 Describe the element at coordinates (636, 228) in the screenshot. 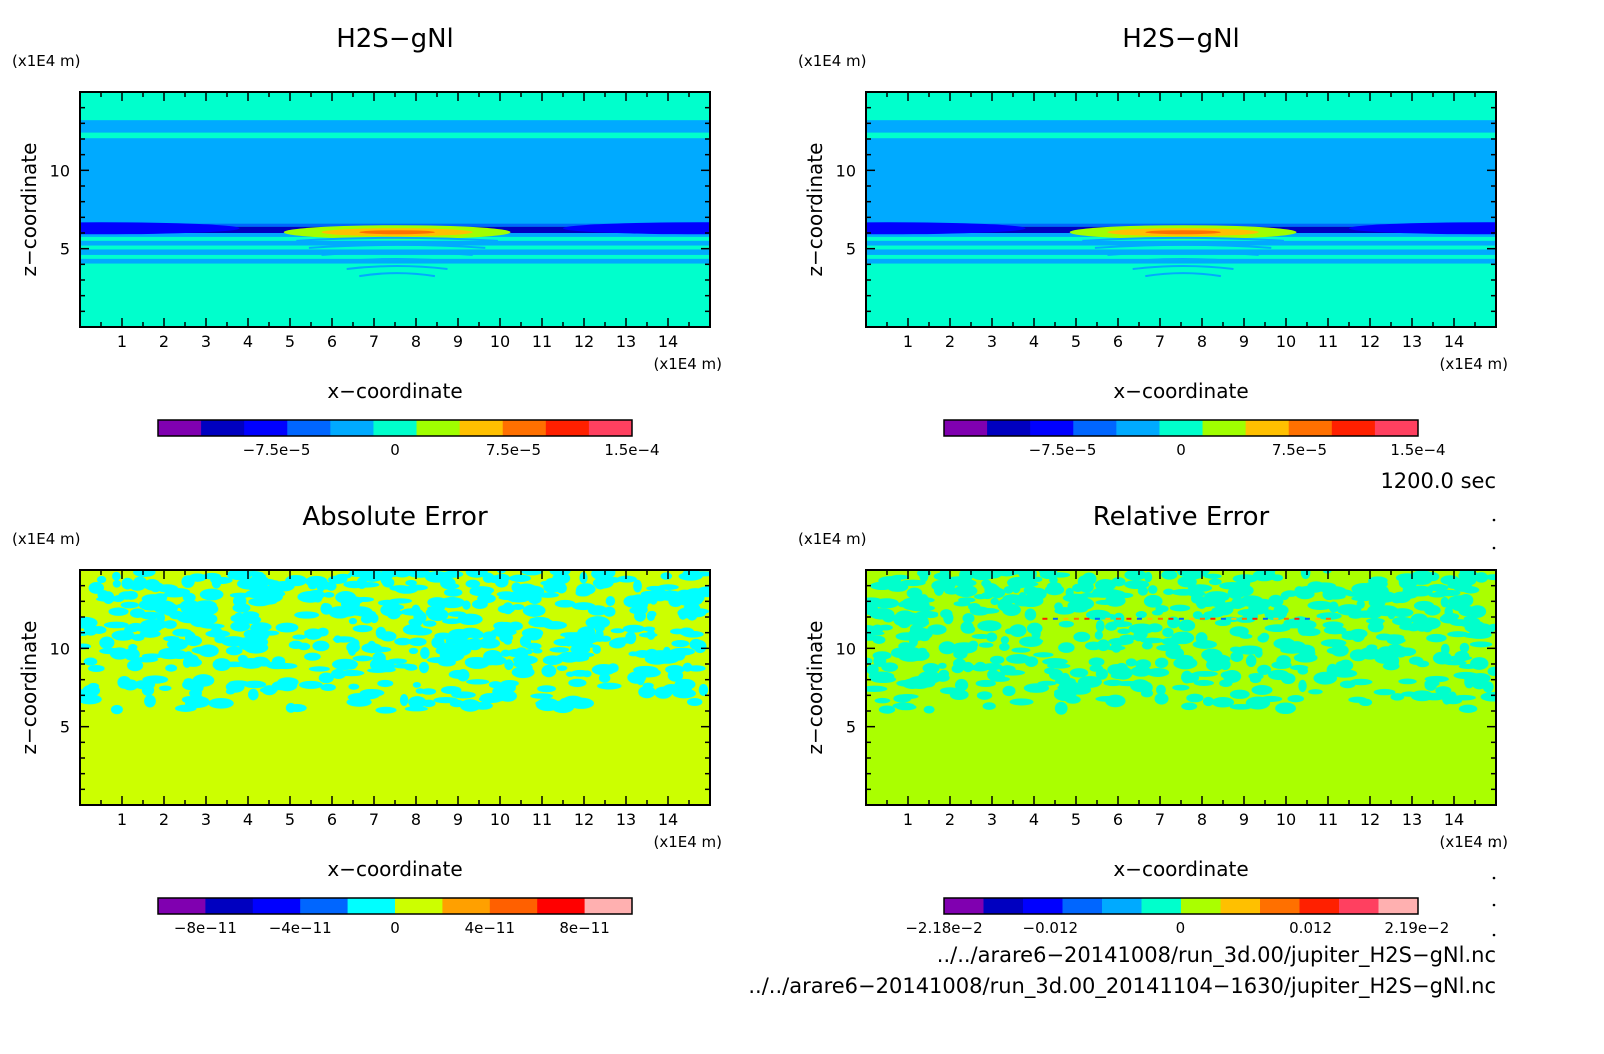

I see `anomaly-negative-right` at that location.